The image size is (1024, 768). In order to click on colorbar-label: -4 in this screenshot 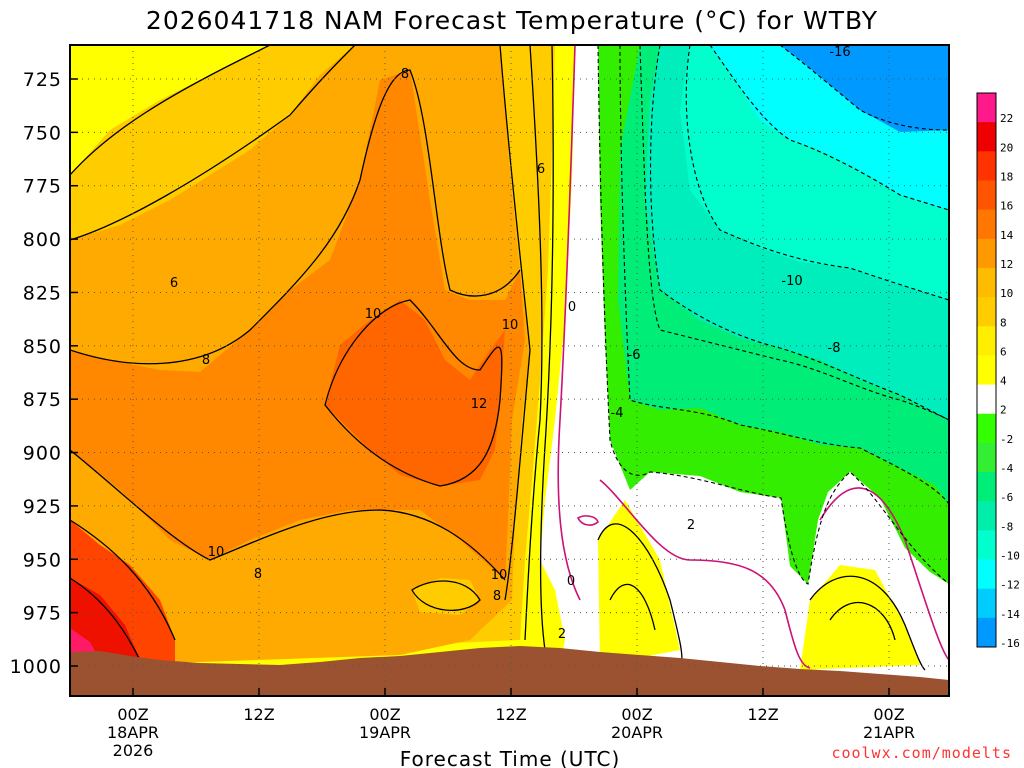, I will do `click(1007, 468)`.